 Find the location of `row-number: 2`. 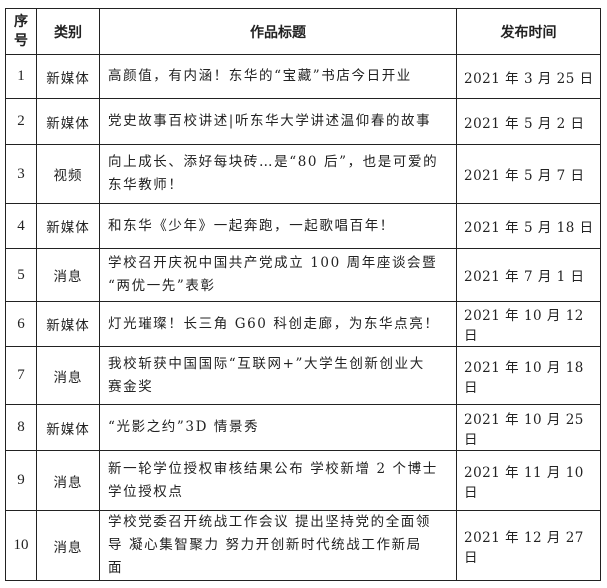

row-number: 2 is located at coordinates (21, 121).